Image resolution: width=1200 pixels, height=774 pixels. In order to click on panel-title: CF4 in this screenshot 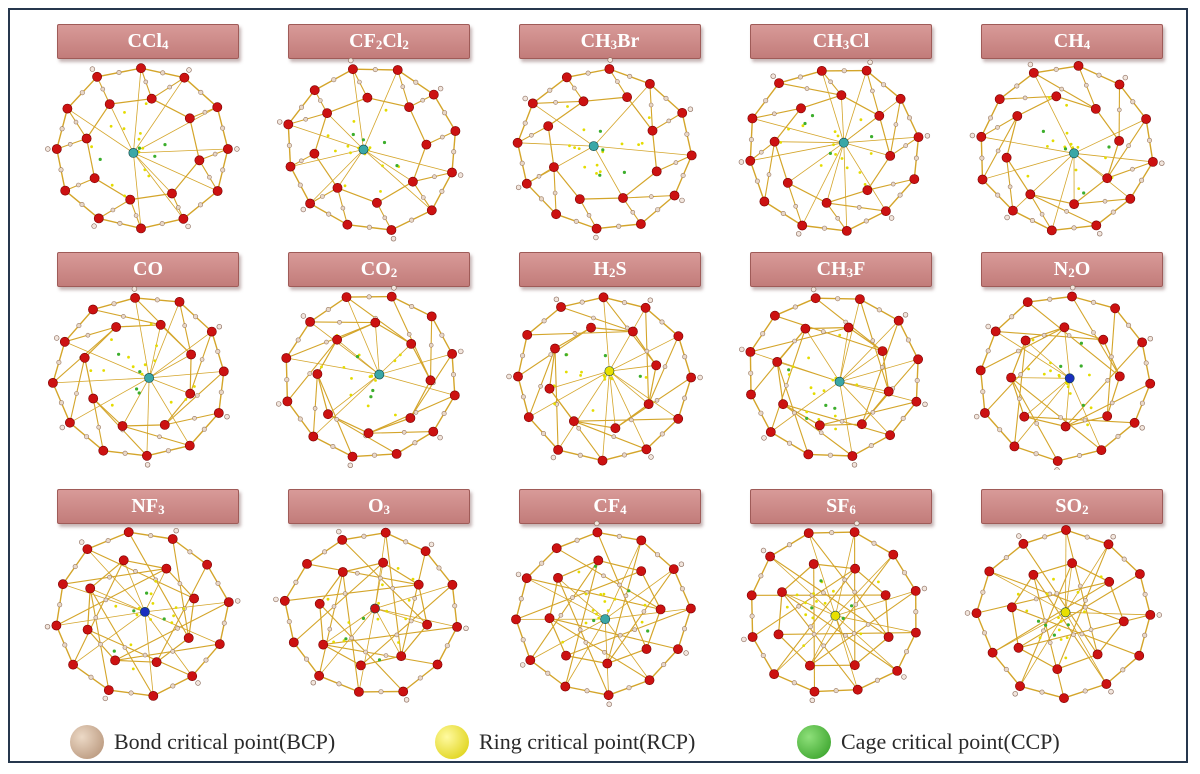, I will do `click(610, 506)`.